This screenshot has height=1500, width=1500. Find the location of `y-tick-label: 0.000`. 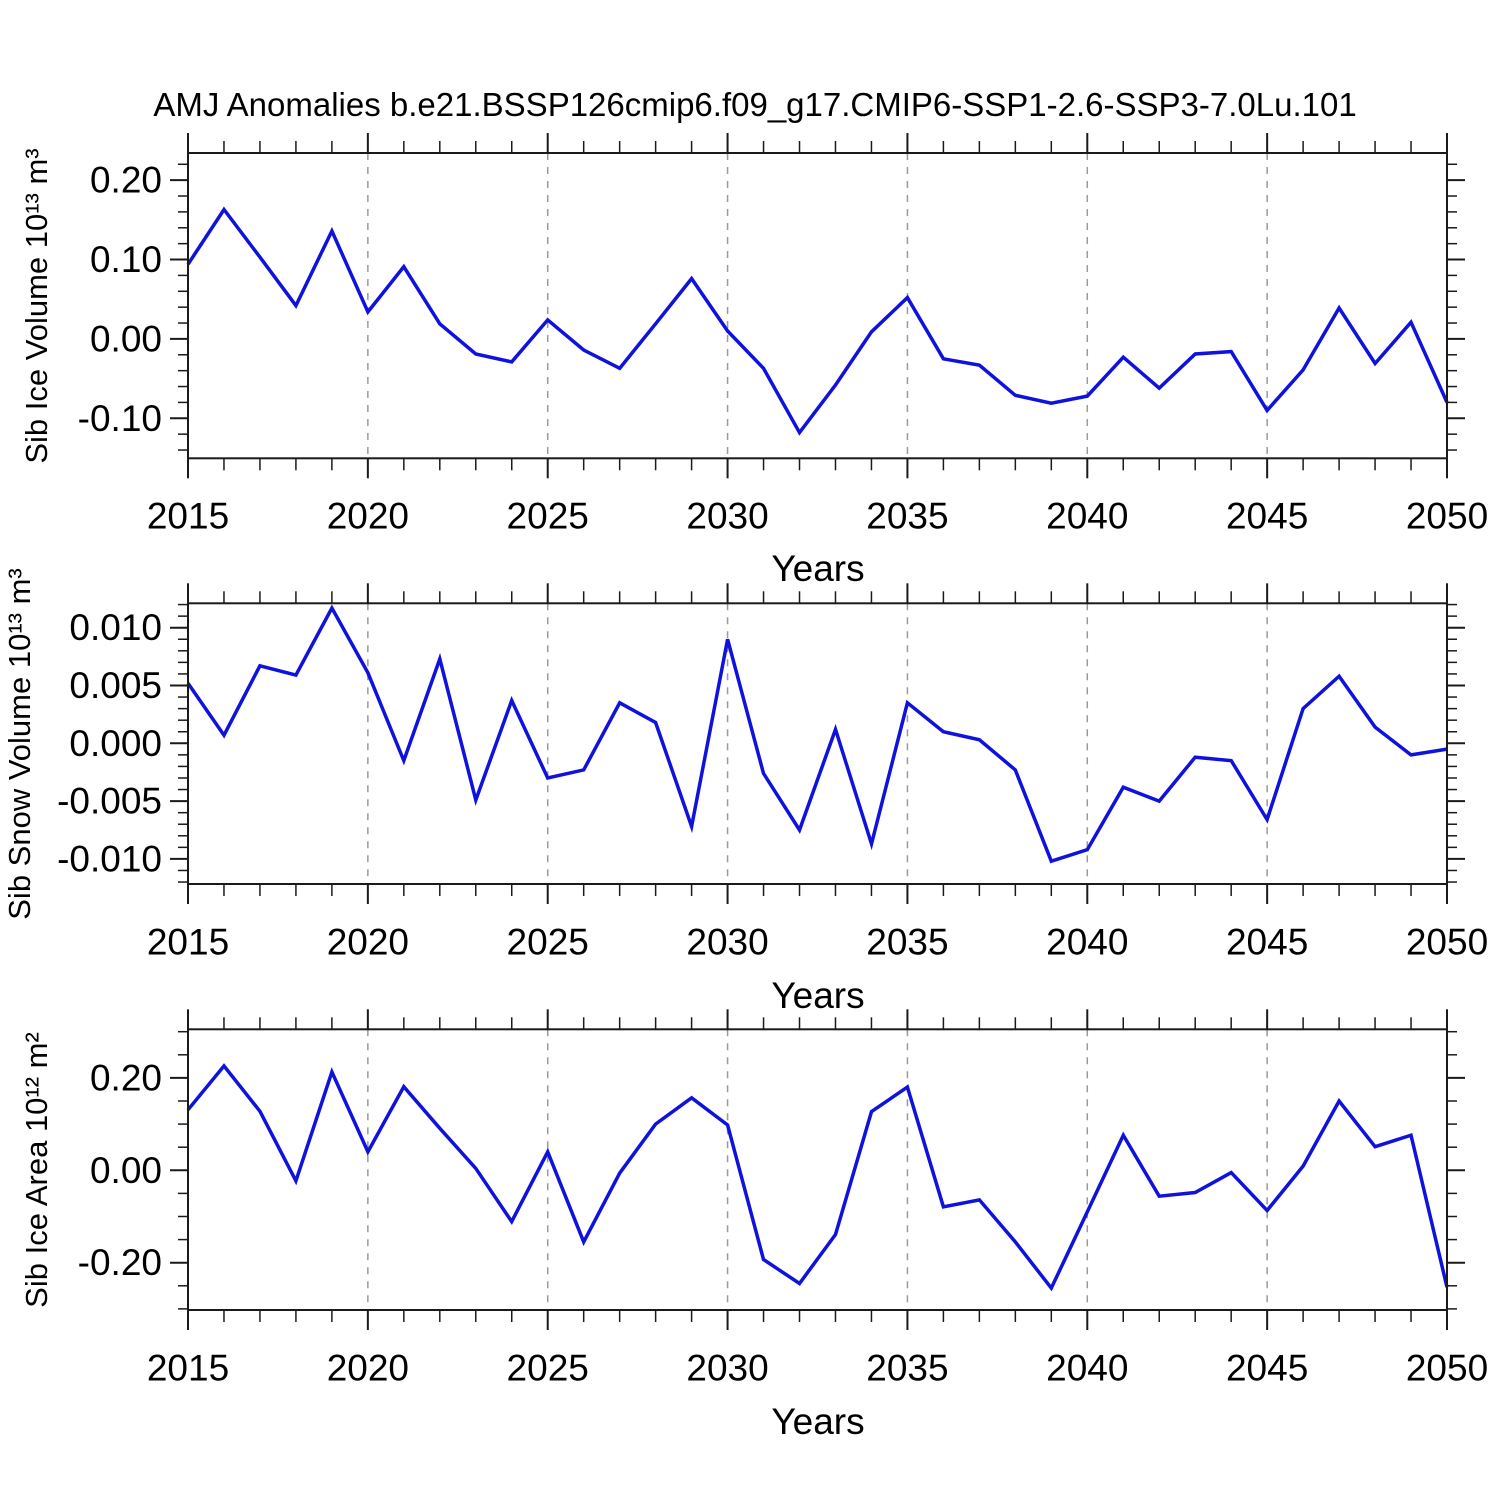

y-tick-label: 0.000 is located at coordinates (115, 743).